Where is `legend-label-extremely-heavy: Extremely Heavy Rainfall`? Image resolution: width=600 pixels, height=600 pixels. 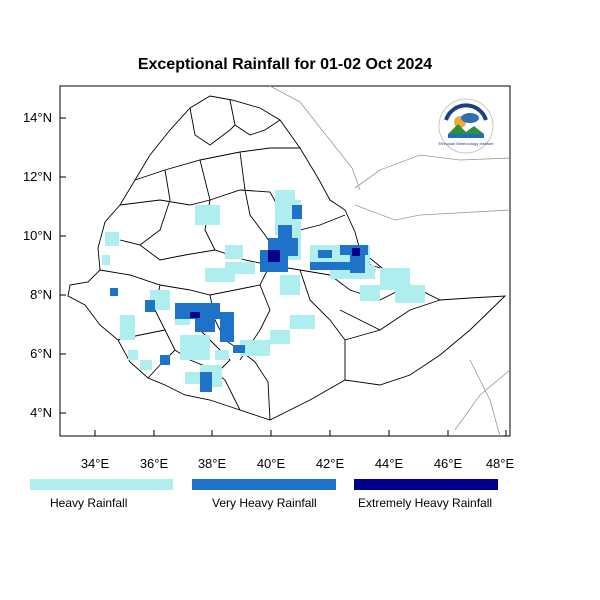 legend-label-extremely-heavy: Extremely Heavy Rainfall is located at coordinates (425, 503).